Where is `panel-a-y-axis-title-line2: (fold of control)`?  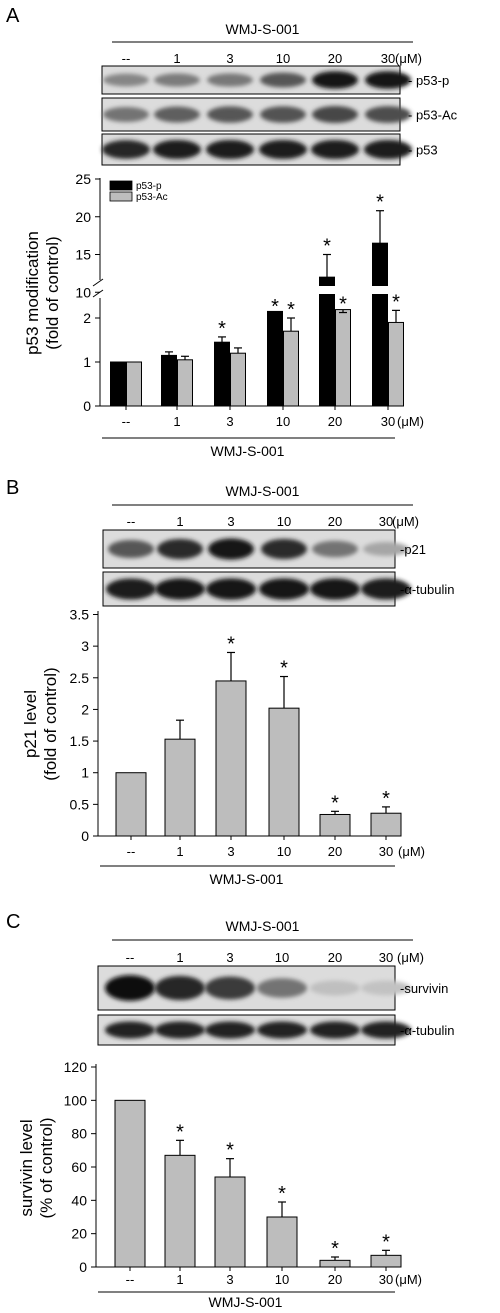 panel-a-y-axis-title-line2: (fold of control) is located at coordinates (52, 292).